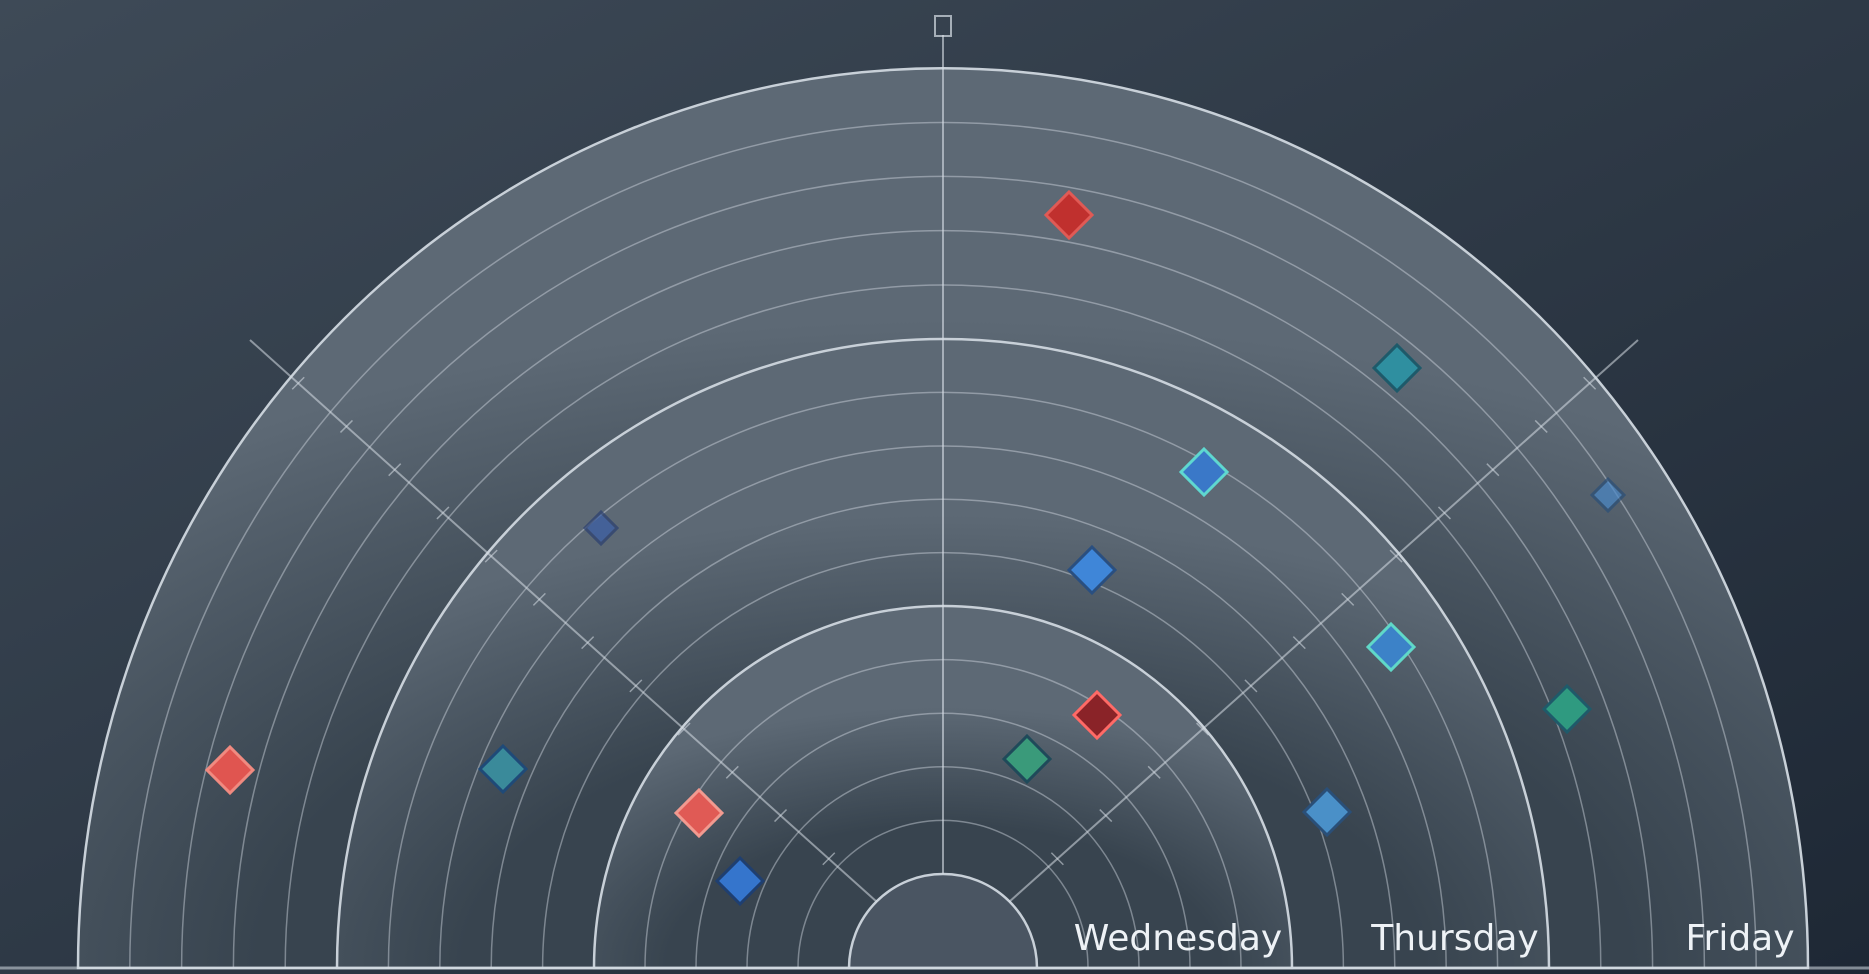 This screenshot has width=1869, height=974. What do you see at coordinates (1739, 938) in the screenshot?
I see `band-label: Friday` at bounding box center [1739, 938].